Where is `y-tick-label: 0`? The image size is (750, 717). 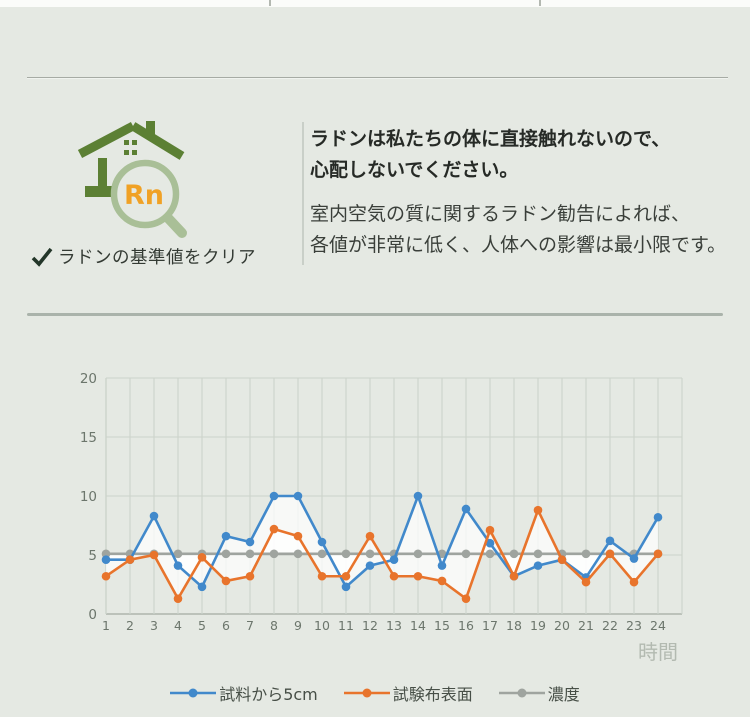
y-tick-label: 0 is located at coordinates (92, 615).